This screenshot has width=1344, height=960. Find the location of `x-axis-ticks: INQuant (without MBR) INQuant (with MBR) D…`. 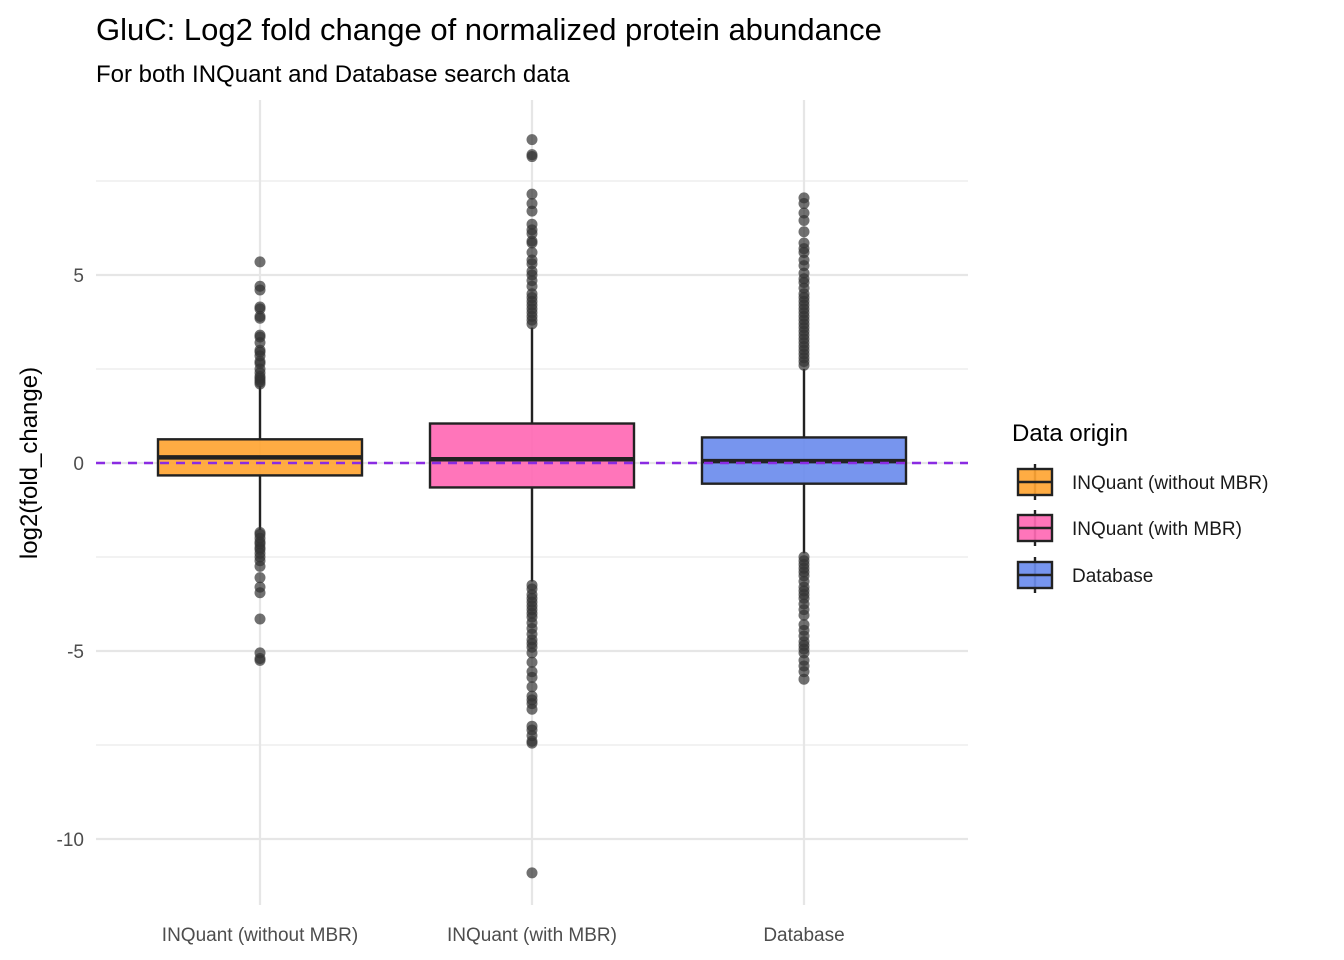

x-axis-ticks: INQuant (without MBR) INQuant (with MBR) D… is located at coordinates (503, 935).